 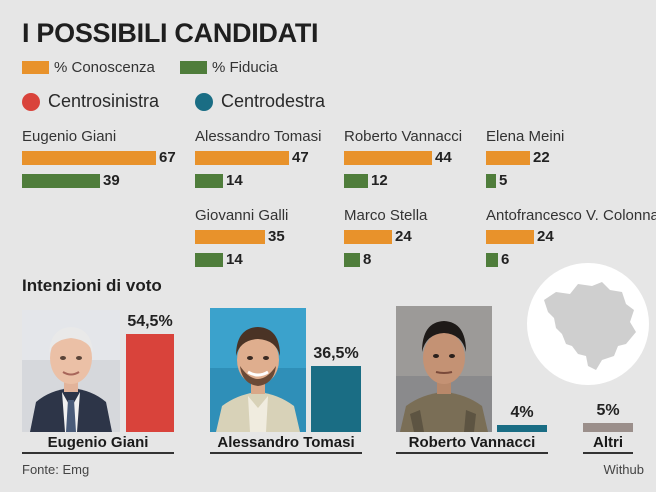 What do you see at coordinates (258, 136) in the screenshot?
I see `candidate-name-alessandro-tomasi: Alessandro Tomasi` at bounding box center [258, 136].